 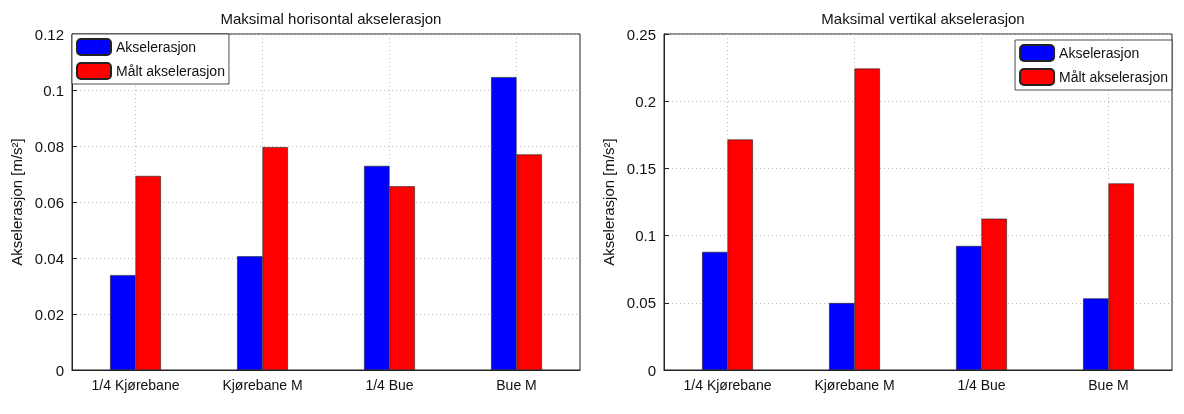 What do you see at coordinates (49, 258) in the screenshot?
I see `y-tick-label: 0.04` at bounding box center [49, 258].